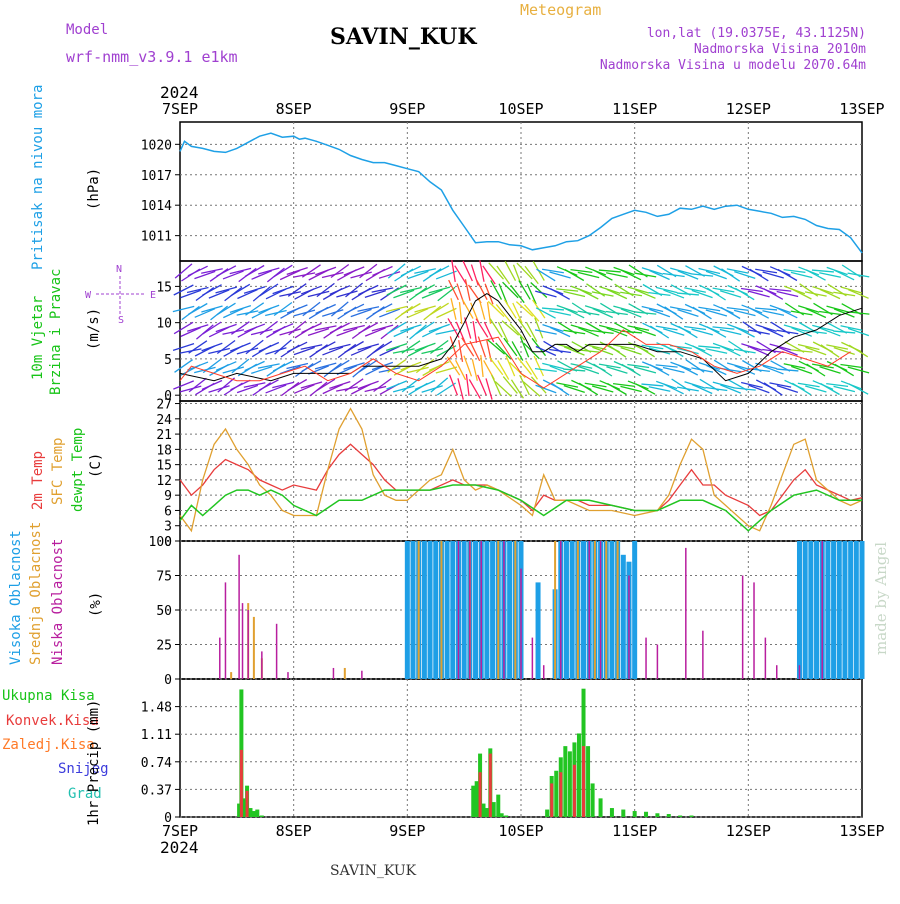 This screenshot has height=904, width=900. I want to click on precip-total-bar, so click(611, 812).